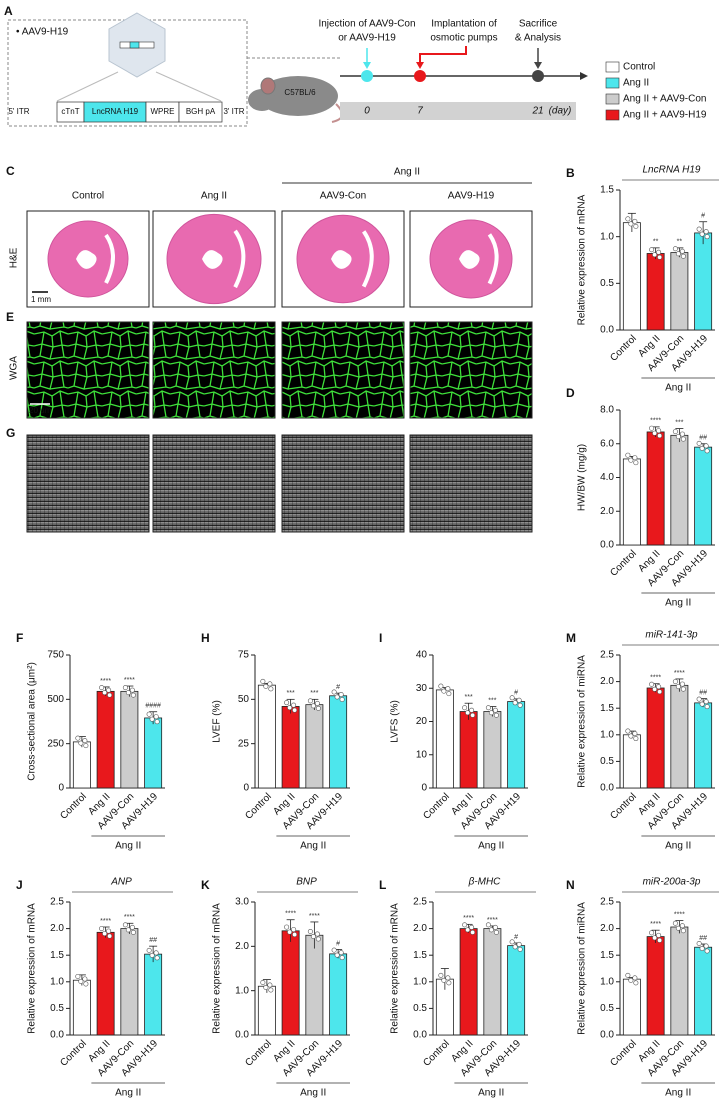  I want to click on construct-element, so click(200, 112).